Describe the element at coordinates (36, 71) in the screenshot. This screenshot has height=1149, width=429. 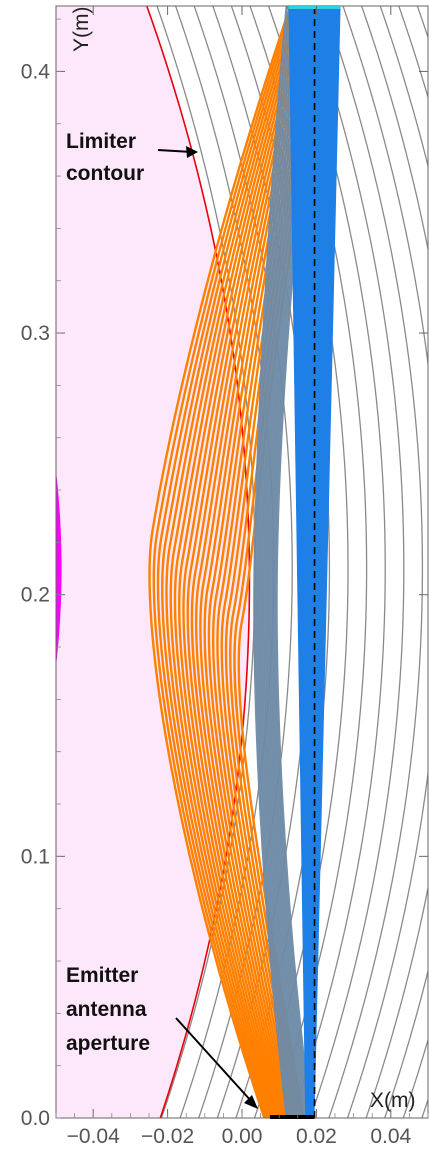
I see `y-tick-label-4: 0.4` at that location.